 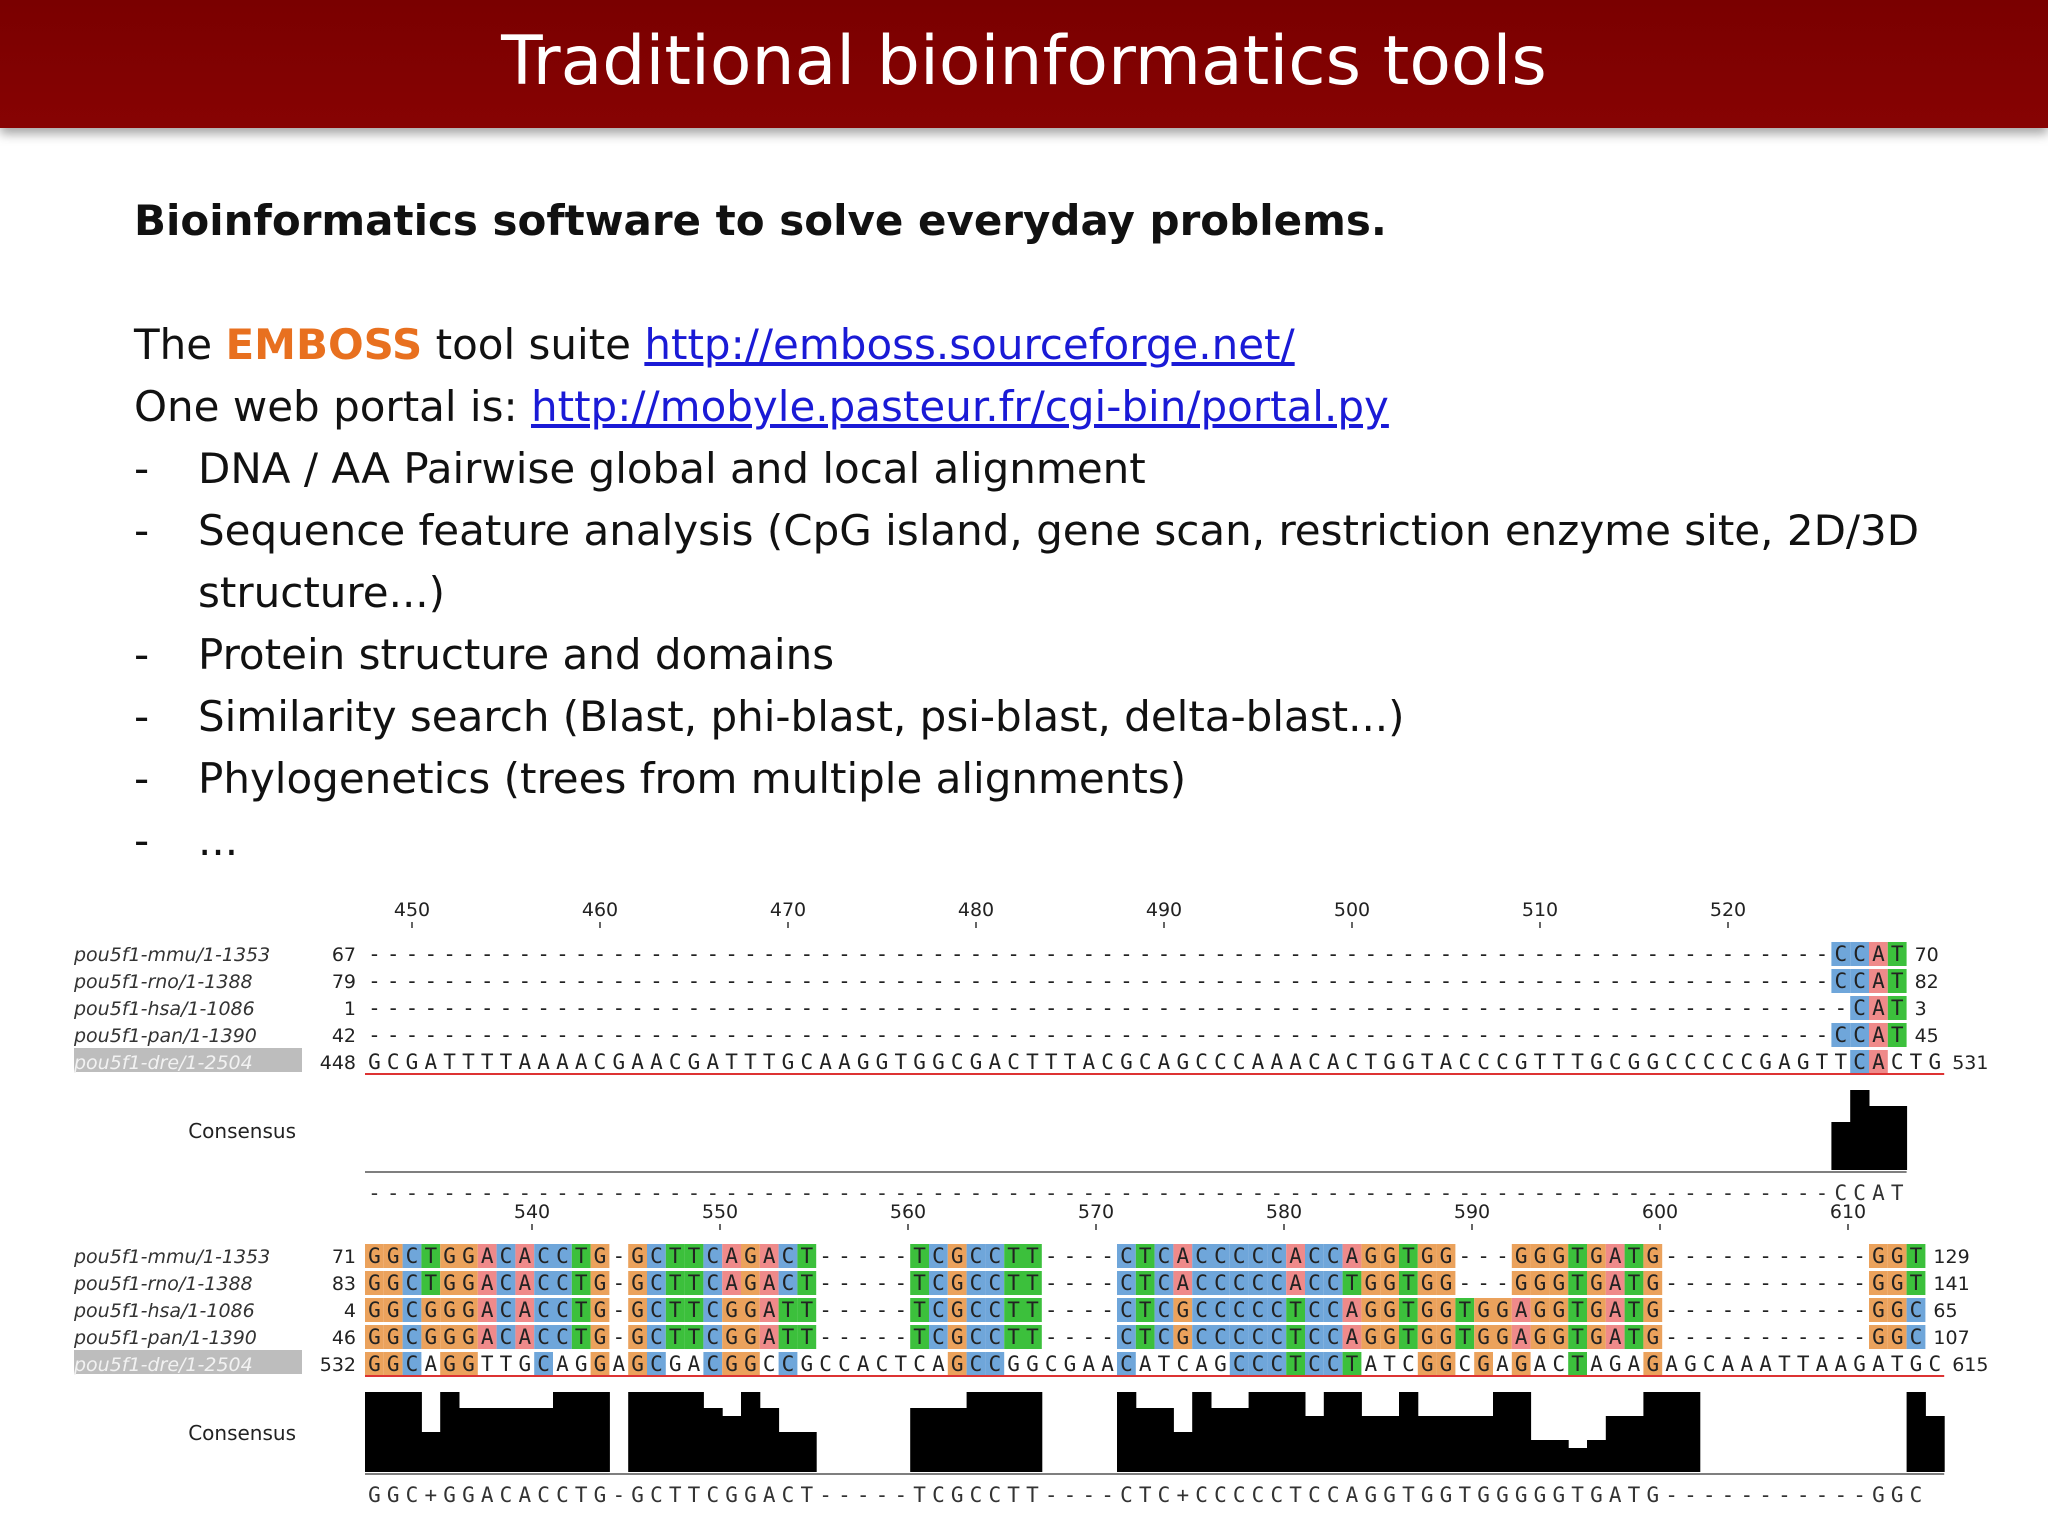 I want to click on emboss-link: http://emboss.sourceforge.net/, so click(x=969, y=344).